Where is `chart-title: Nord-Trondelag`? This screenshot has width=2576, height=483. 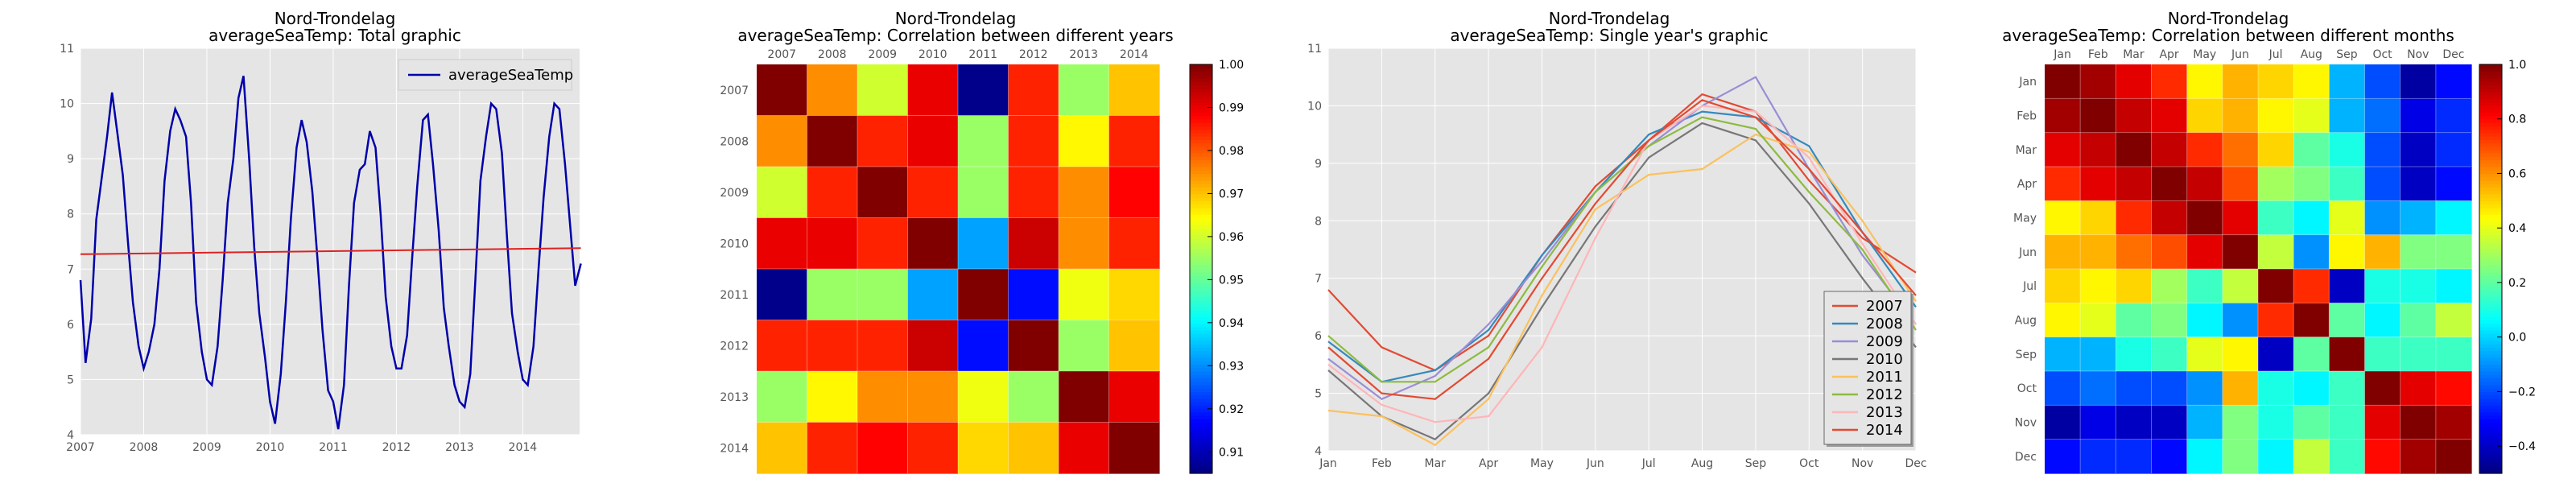
chart-title: Nord-Trondelag is located at coordinates (956, 18).